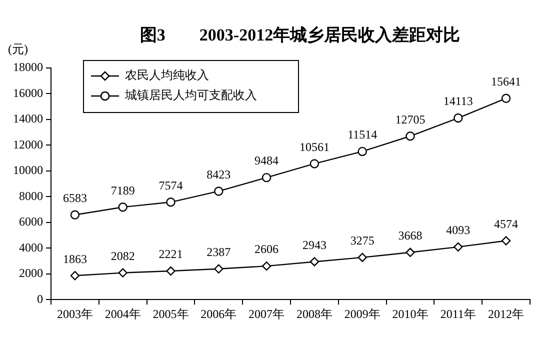  What do you see at coordinates (28, 170) in the screenshot?
I see `y-tick-label: 10000` at bounding box center [28, 170].